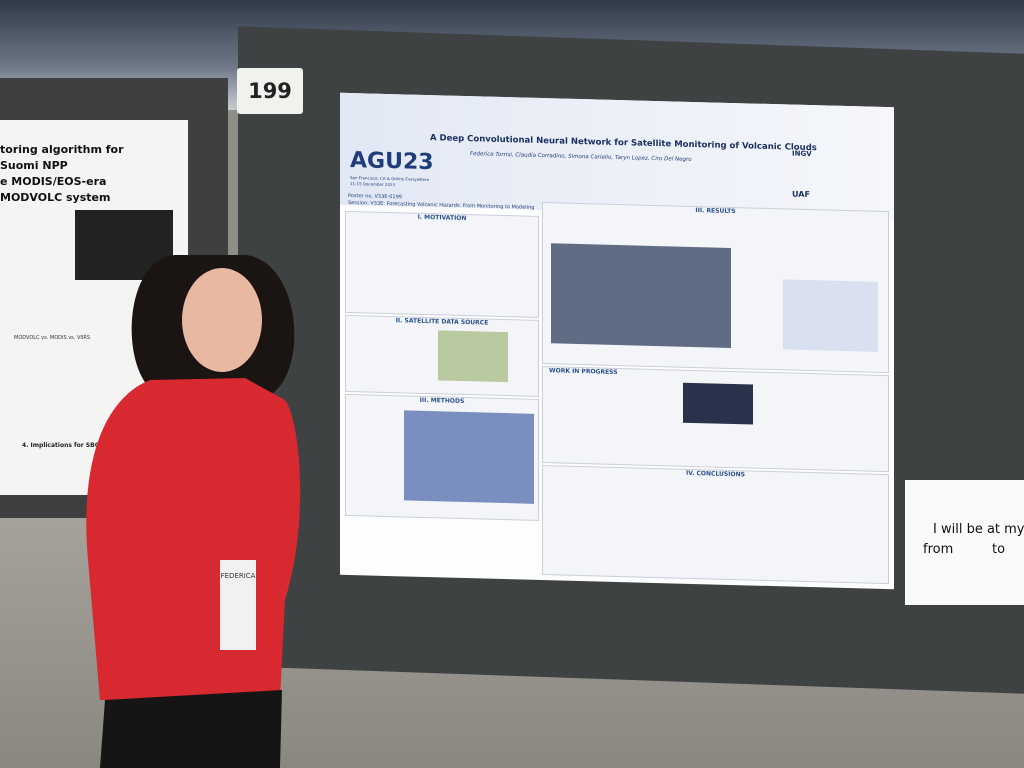 The height and width of the screenshot is (768, 1024). I want to click on jacket, so click(193, 539).